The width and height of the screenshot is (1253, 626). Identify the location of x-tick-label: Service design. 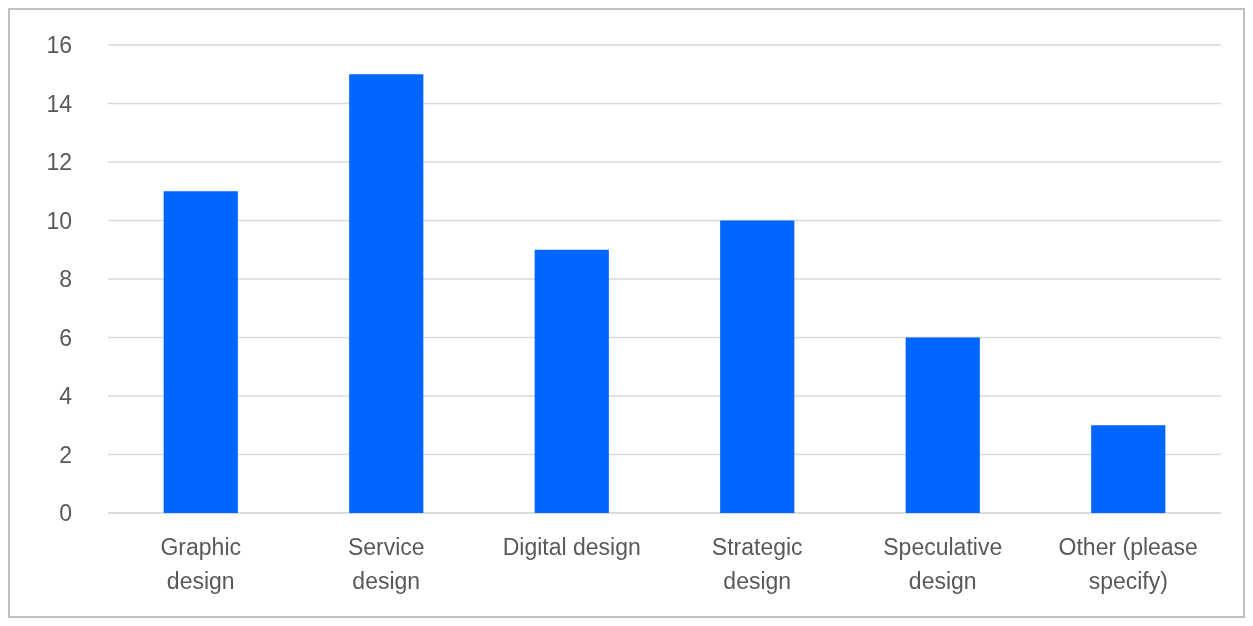
(386, 564).